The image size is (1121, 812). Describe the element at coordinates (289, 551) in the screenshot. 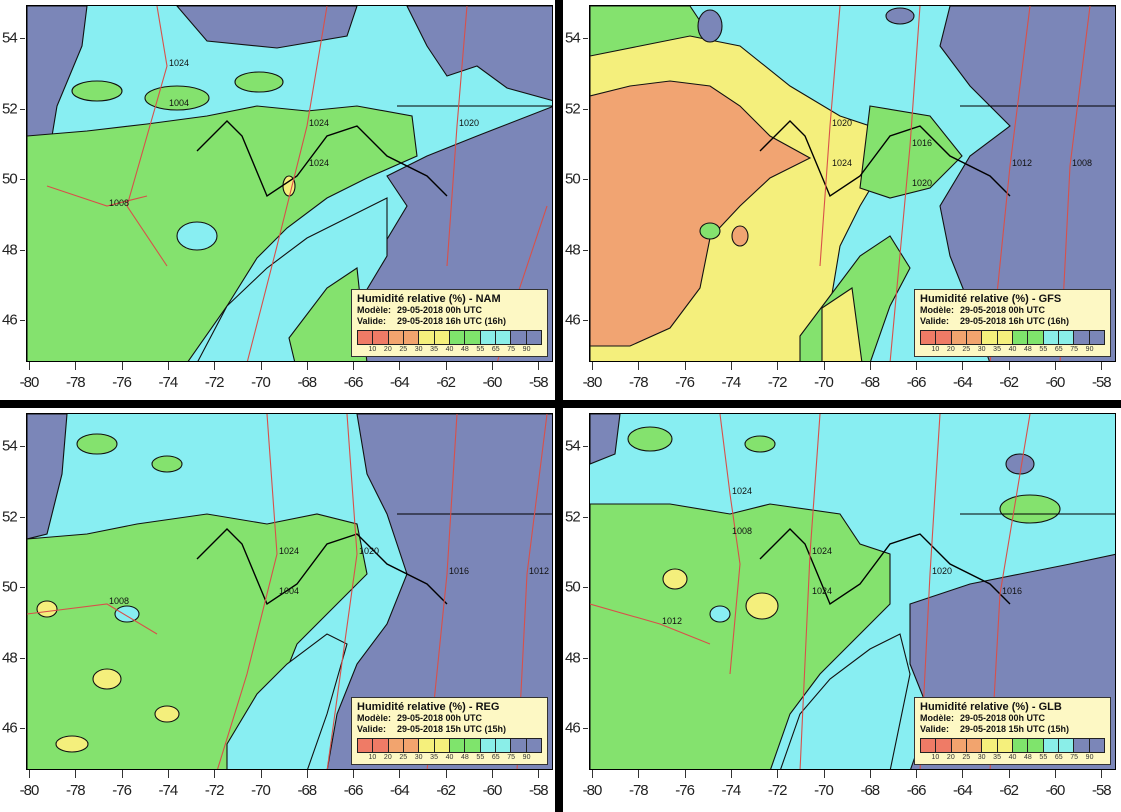

I see `isobar-label: 1024` at that location.